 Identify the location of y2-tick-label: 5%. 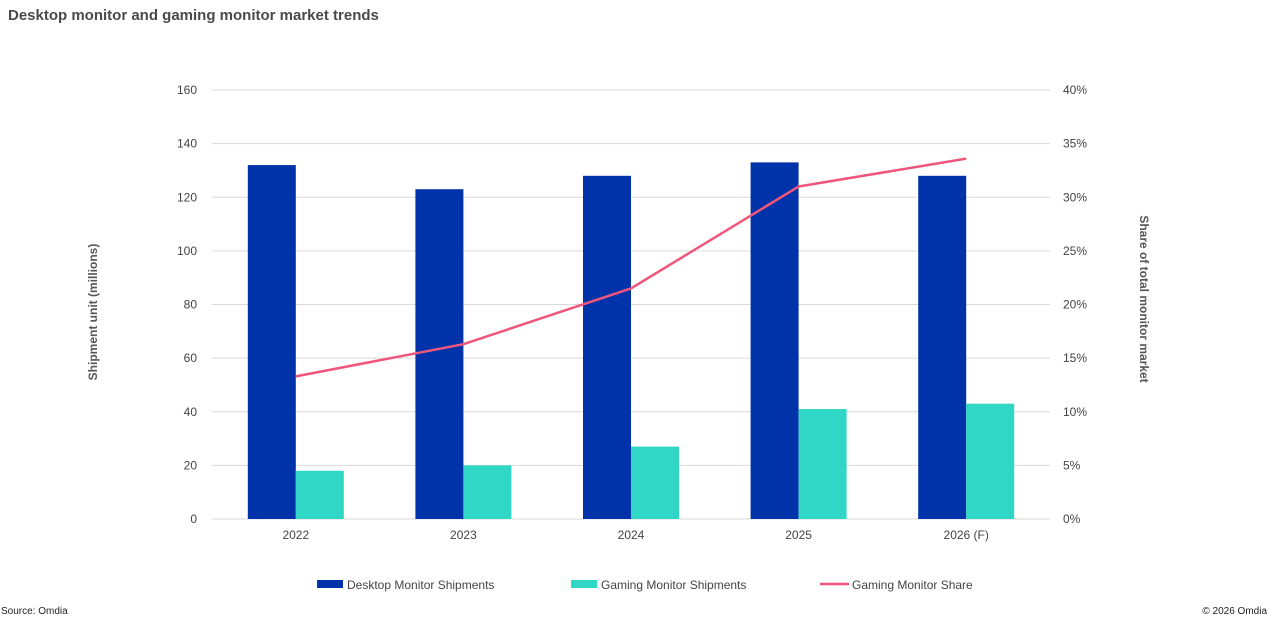
(1072, 465).